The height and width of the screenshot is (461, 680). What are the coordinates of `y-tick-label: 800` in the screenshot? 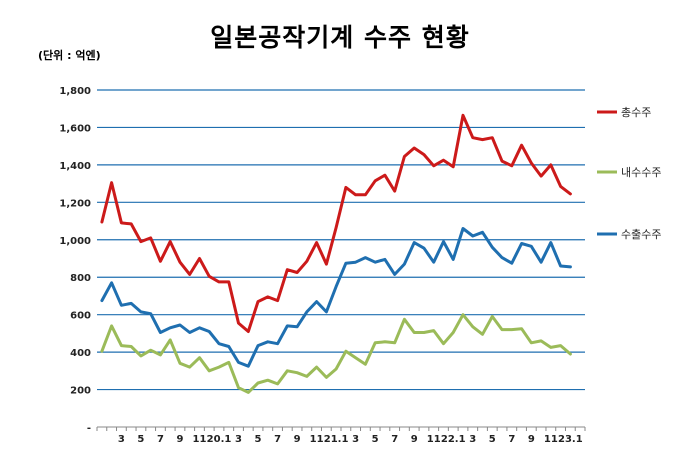 It's located at (80, 278).